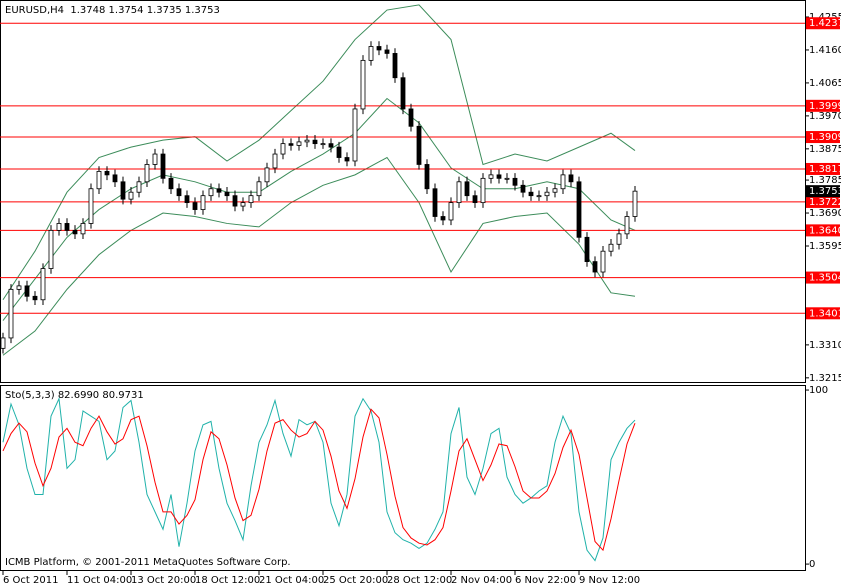 The height and width of the screenshot is (588, 841). Describe the element at coordinates (825, 180) in the screenshot. I see `y-tick-label: 1.3785` at that location.